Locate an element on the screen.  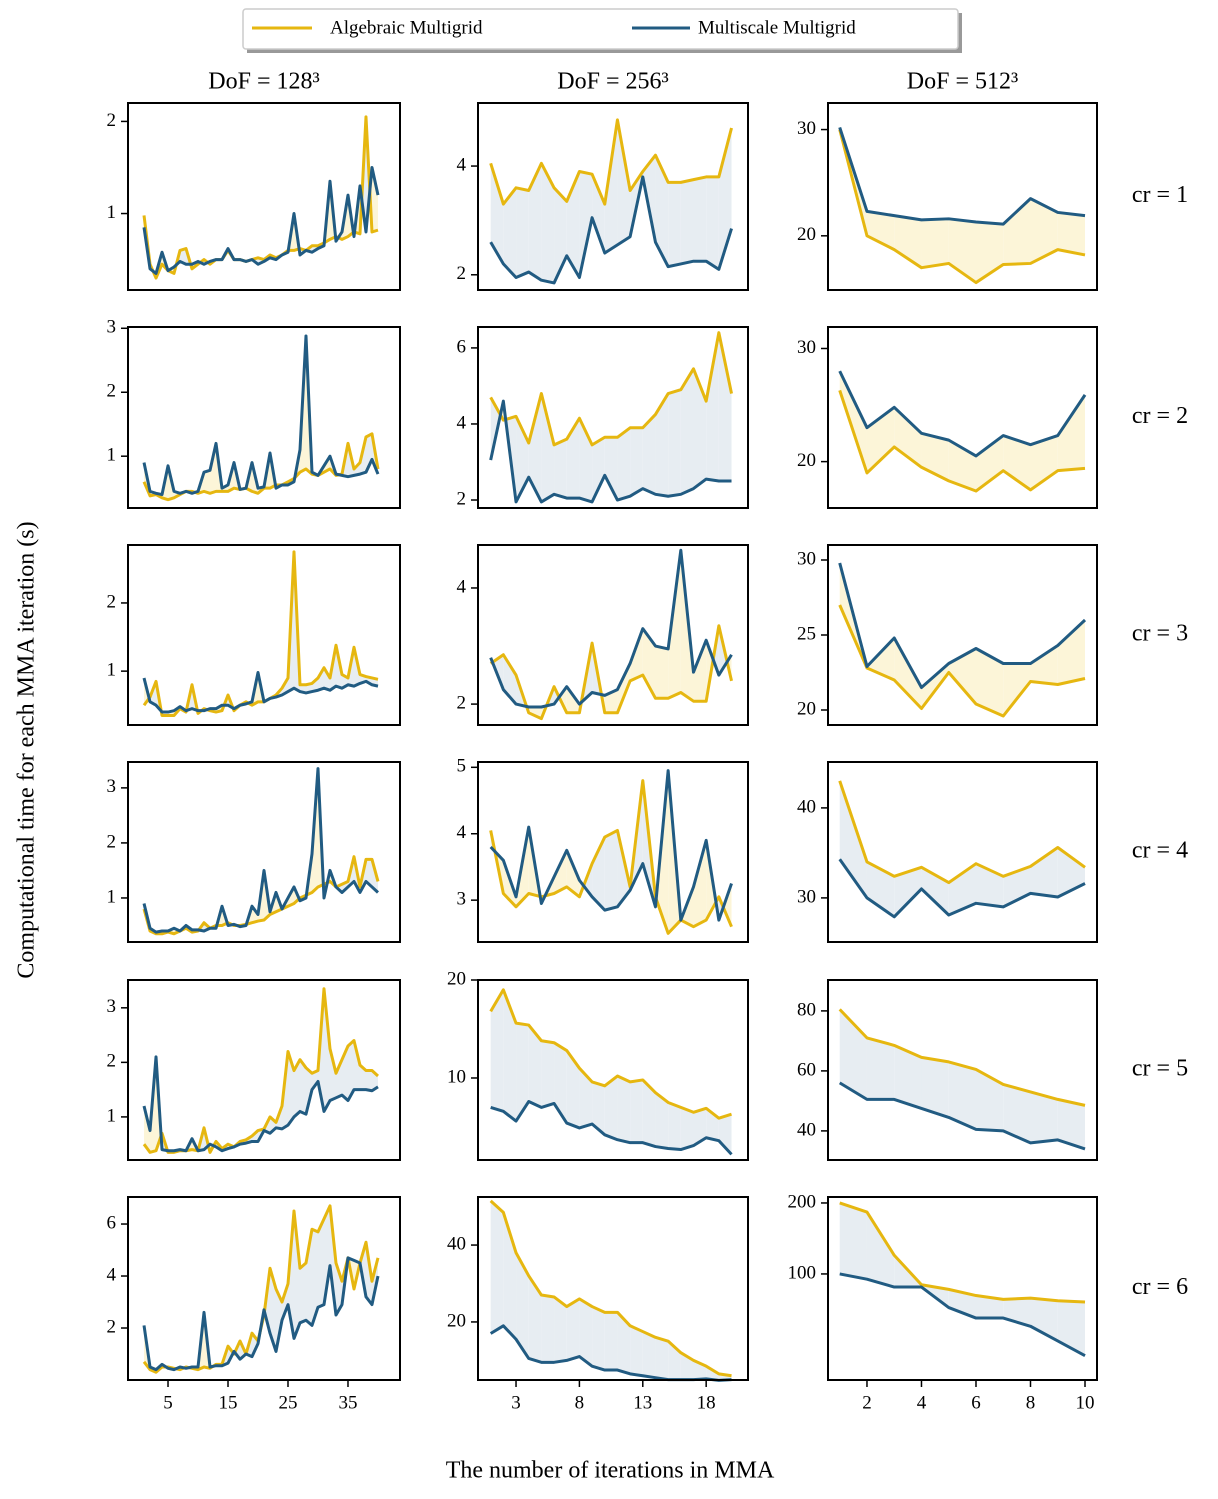
y-tick-label: 5 is located at coordinates (462, 766).